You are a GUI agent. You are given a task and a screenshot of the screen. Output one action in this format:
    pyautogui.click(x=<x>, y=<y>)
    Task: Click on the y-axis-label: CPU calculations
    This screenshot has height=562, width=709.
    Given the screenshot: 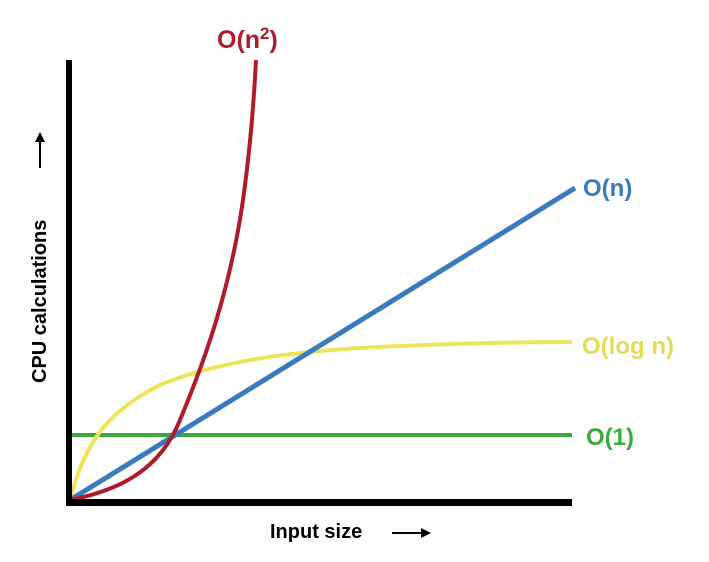 What is the action you would take?
    pyautogui.click(x=40, y=301)
    